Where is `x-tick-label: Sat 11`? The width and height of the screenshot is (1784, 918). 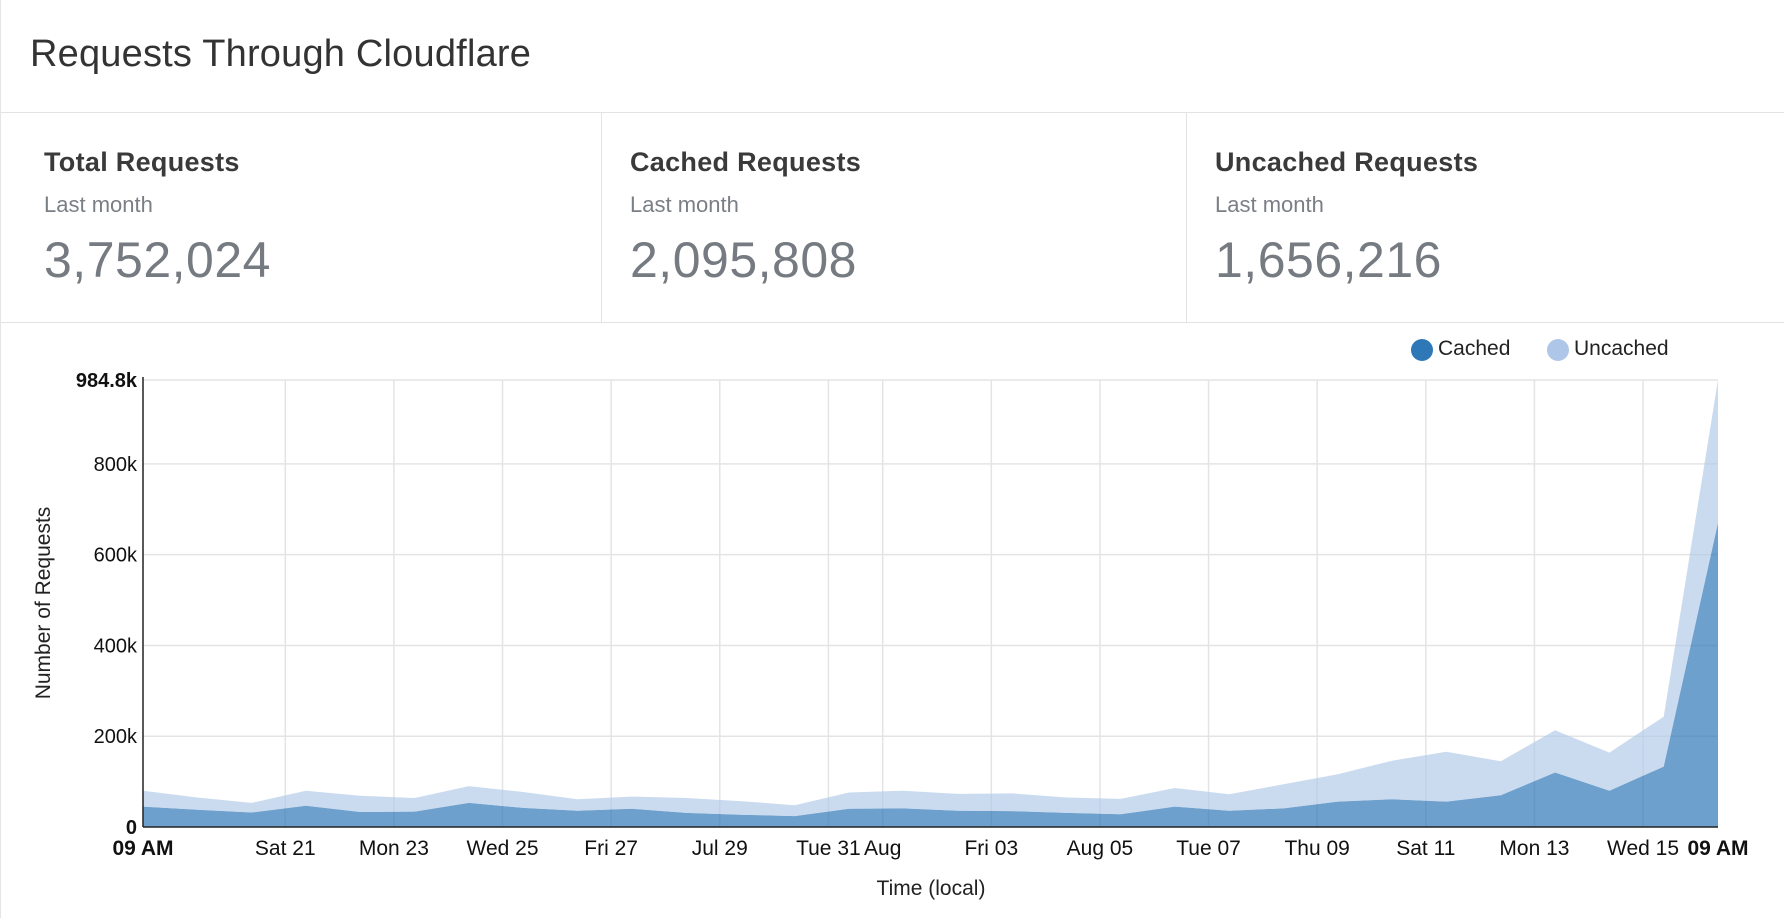
x-tick-label: Sat 11 is located at coordinates (1425, 848).